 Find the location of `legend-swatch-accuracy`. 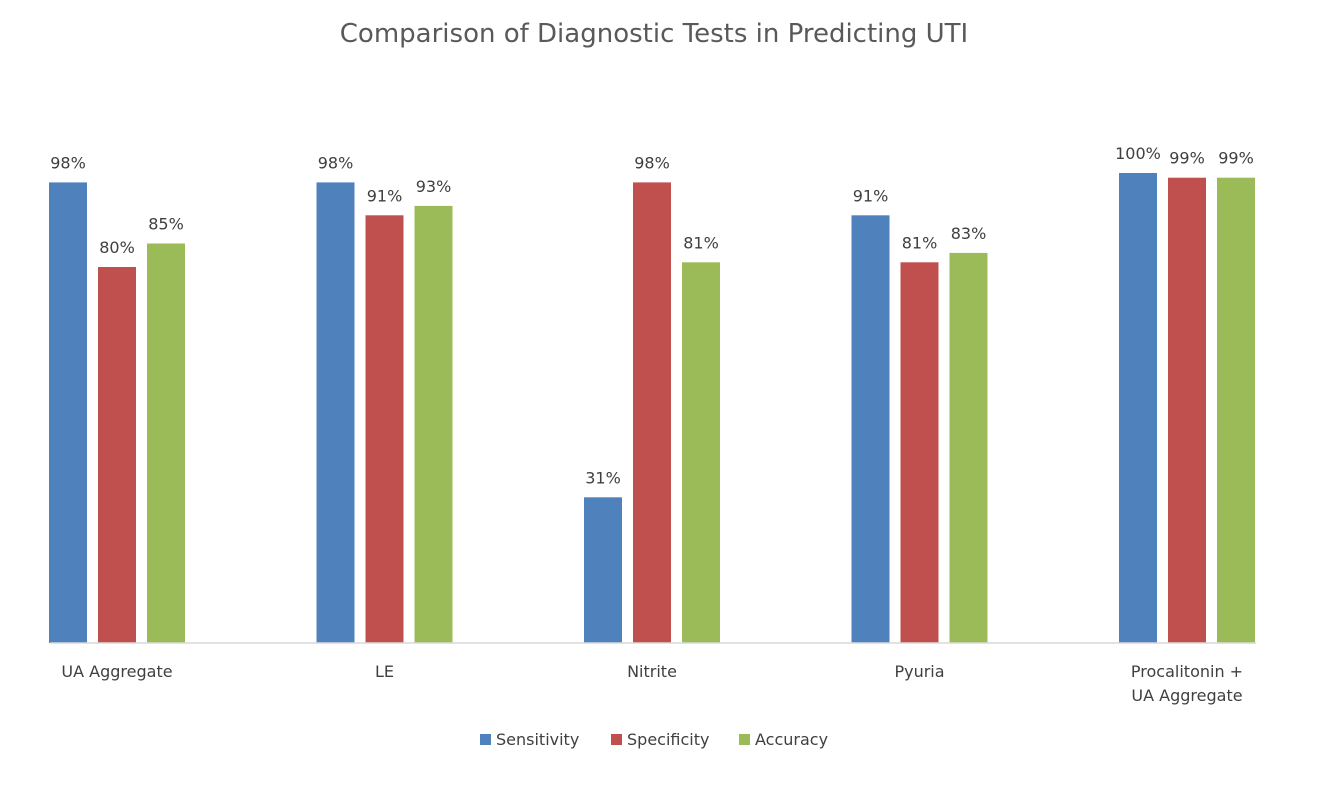

legend-swatch-accuracy is located at coordinates (744, 739).